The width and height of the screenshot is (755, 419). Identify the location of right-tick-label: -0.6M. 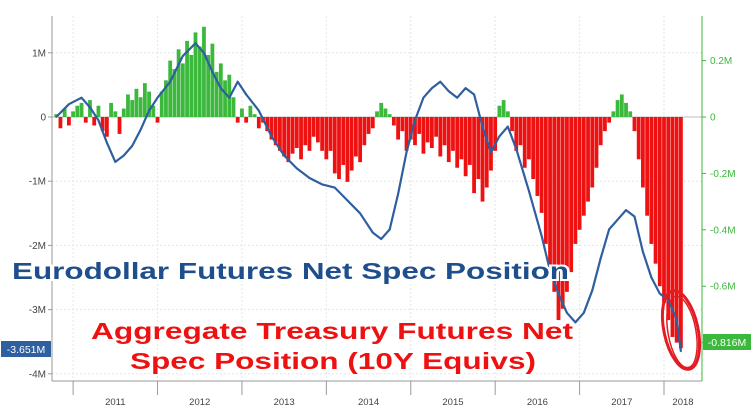
(723, 287).